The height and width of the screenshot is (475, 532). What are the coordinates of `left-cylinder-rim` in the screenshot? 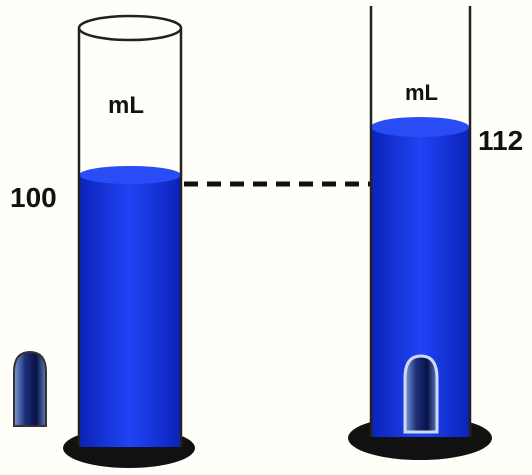 It's located at (130, 28).